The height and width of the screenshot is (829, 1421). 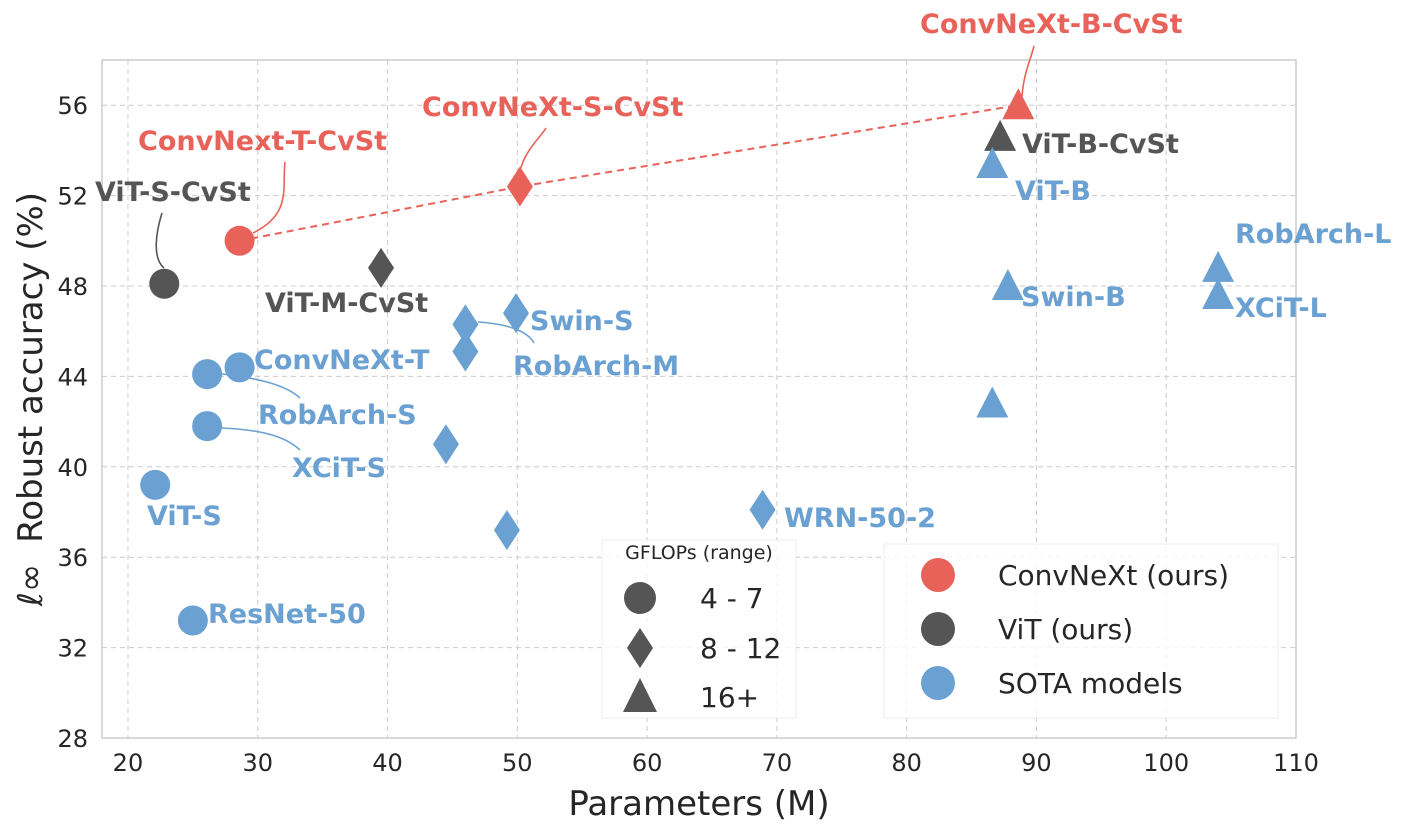 I want to click on legend-sota-label: SOTA models, so click(x=1090, y=683).